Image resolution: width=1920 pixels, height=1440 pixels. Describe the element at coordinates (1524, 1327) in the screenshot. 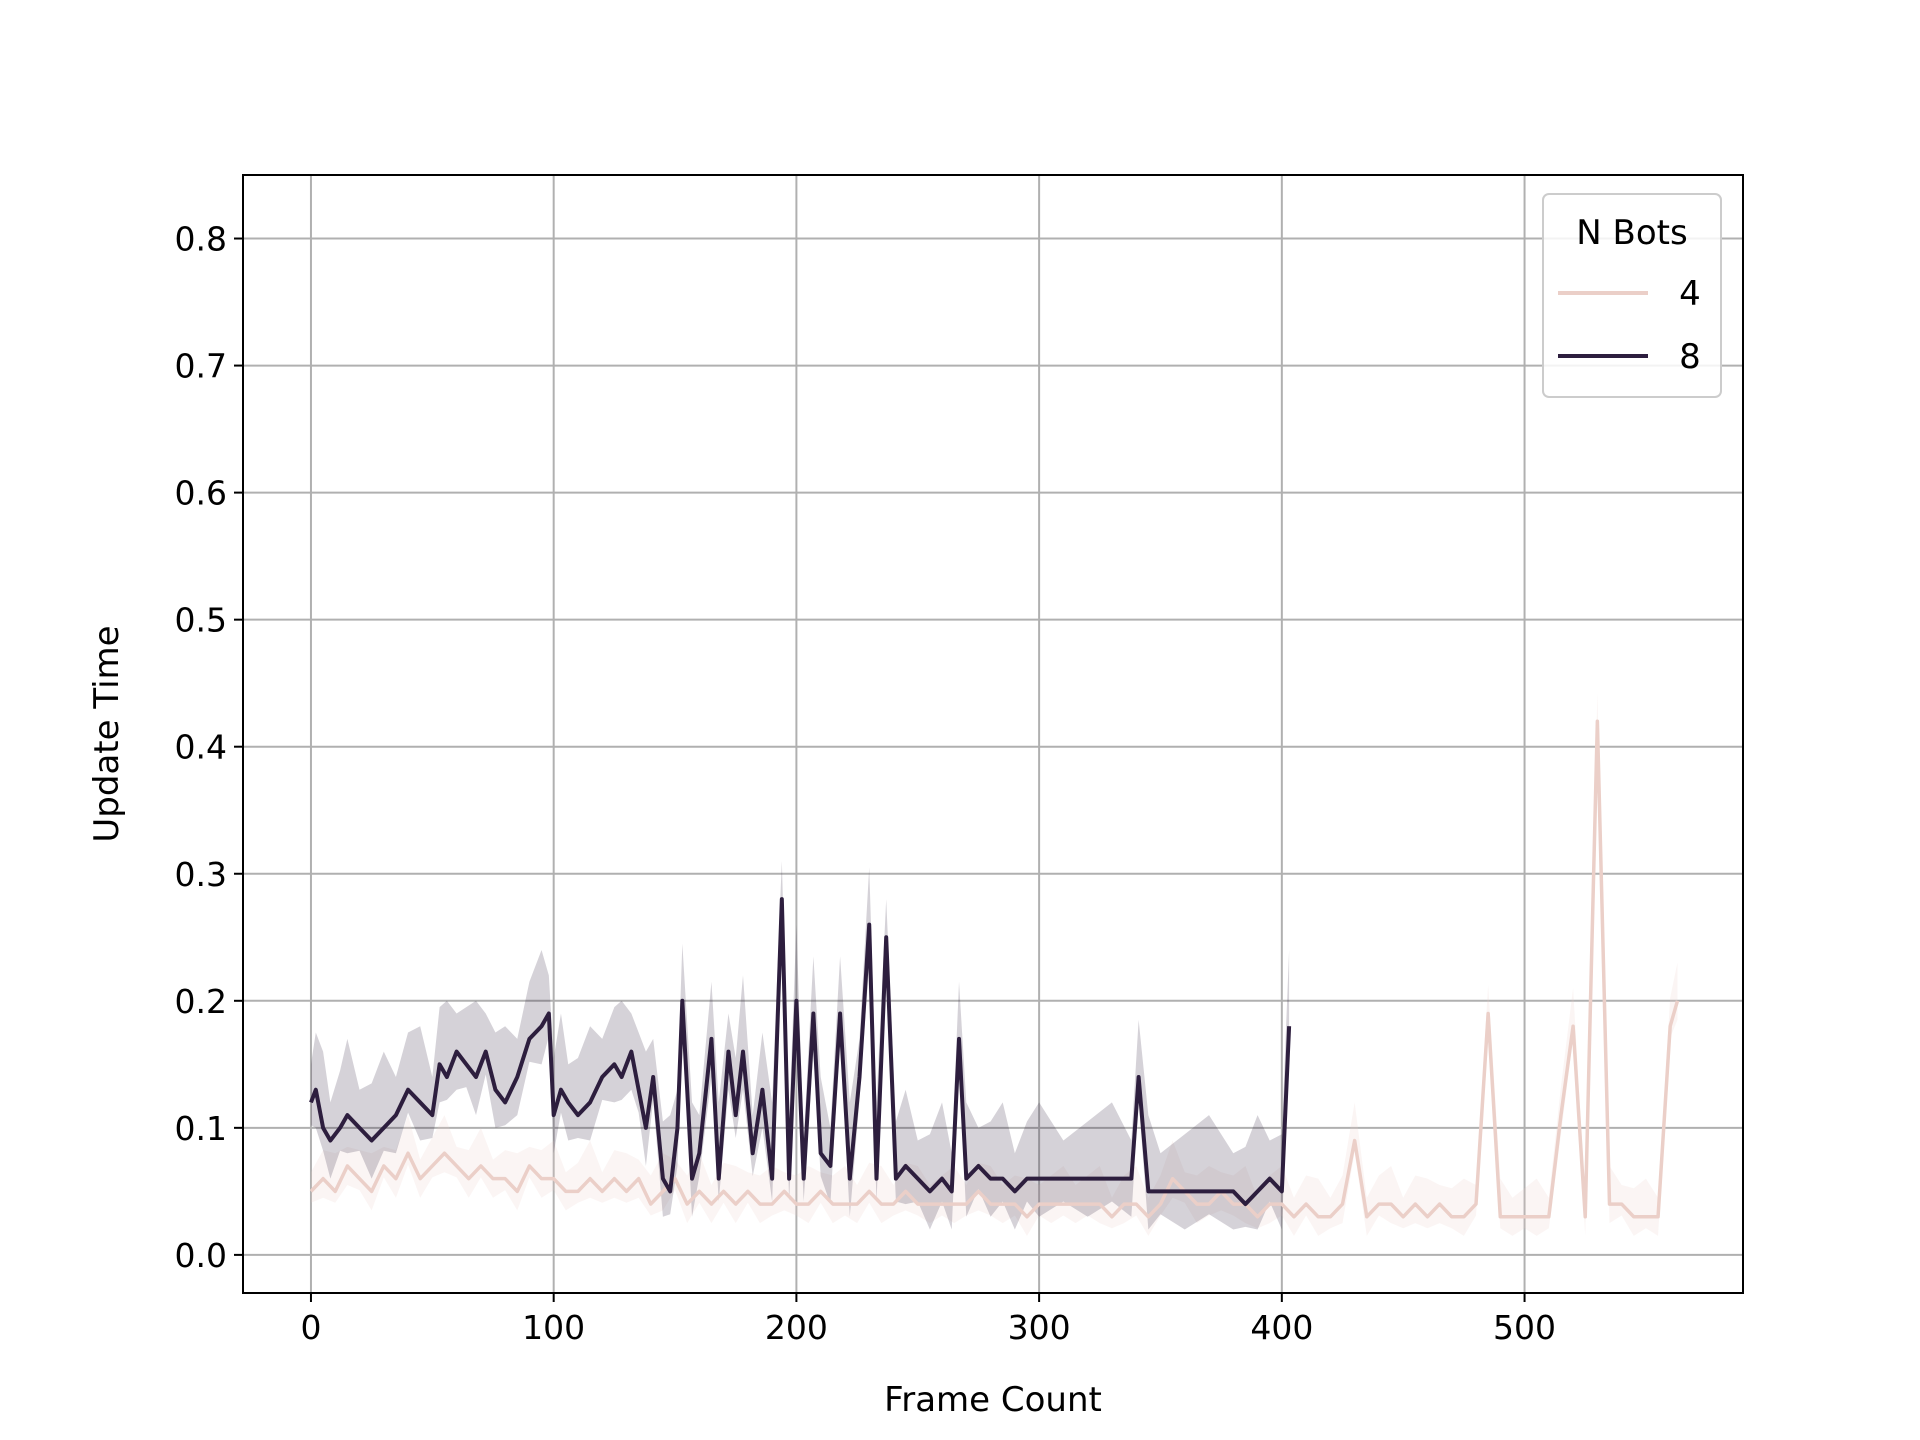

I see `x-tick-label: 500` at that location.